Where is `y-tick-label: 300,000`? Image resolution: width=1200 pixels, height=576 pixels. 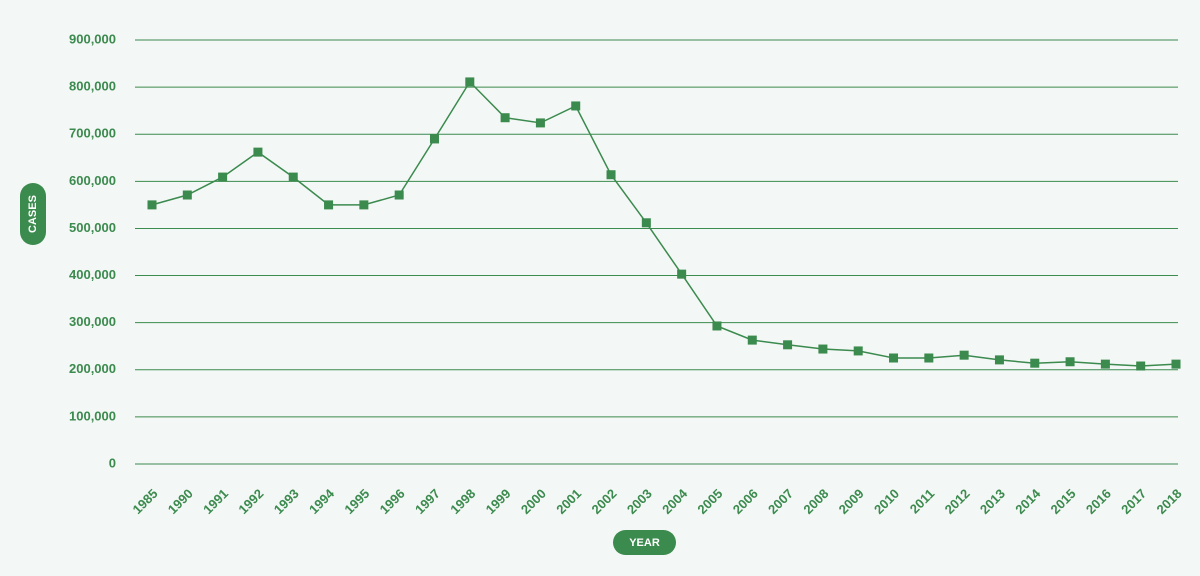
y-tick-label: 300,000 is located at coordinates (92, 321).